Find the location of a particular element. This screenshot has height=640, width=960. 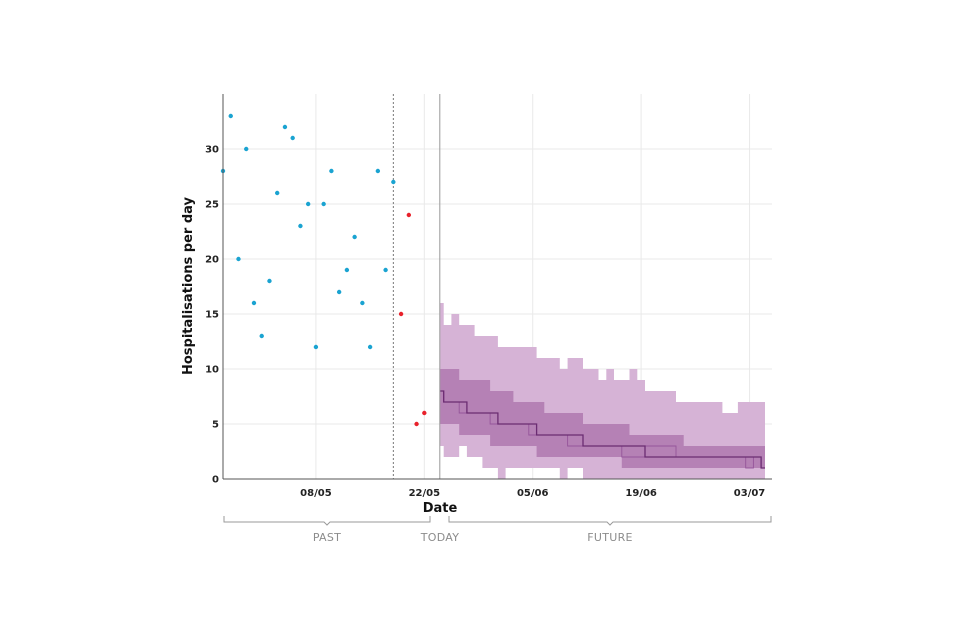

y-tick-label: 5 is located at coordinates (215, 425).